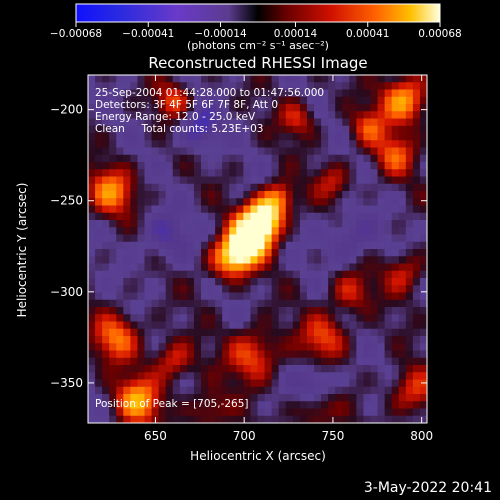 Image resolution: width=500 pixels, height=500 pixels. Describe the element at coordinates (66, 292) in the screenshot. I see `y-tick-label: −300` at that location.